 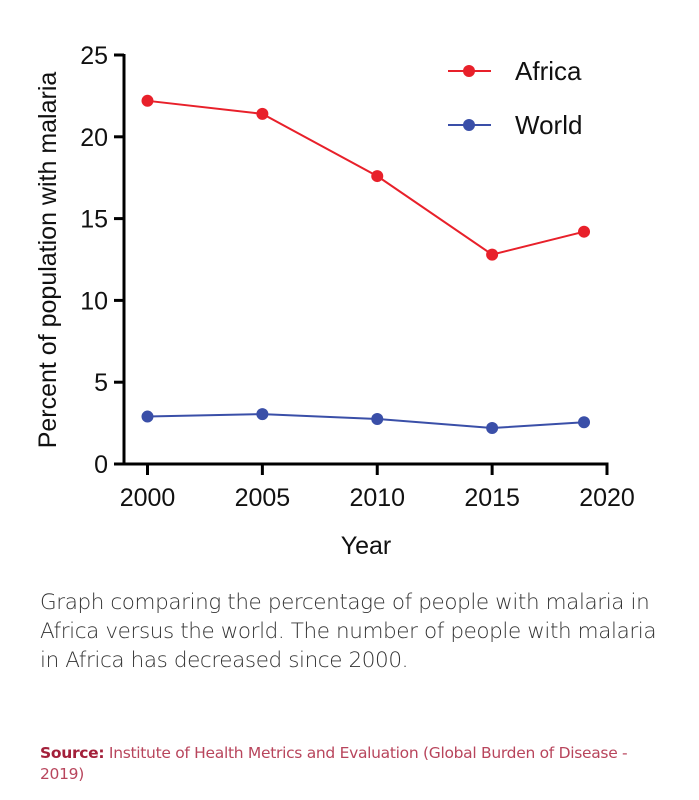 What do you see at coordinates (94, 301) in the screenshot?
I see `y-tick-label: 10` at bounding box center [94, 301].